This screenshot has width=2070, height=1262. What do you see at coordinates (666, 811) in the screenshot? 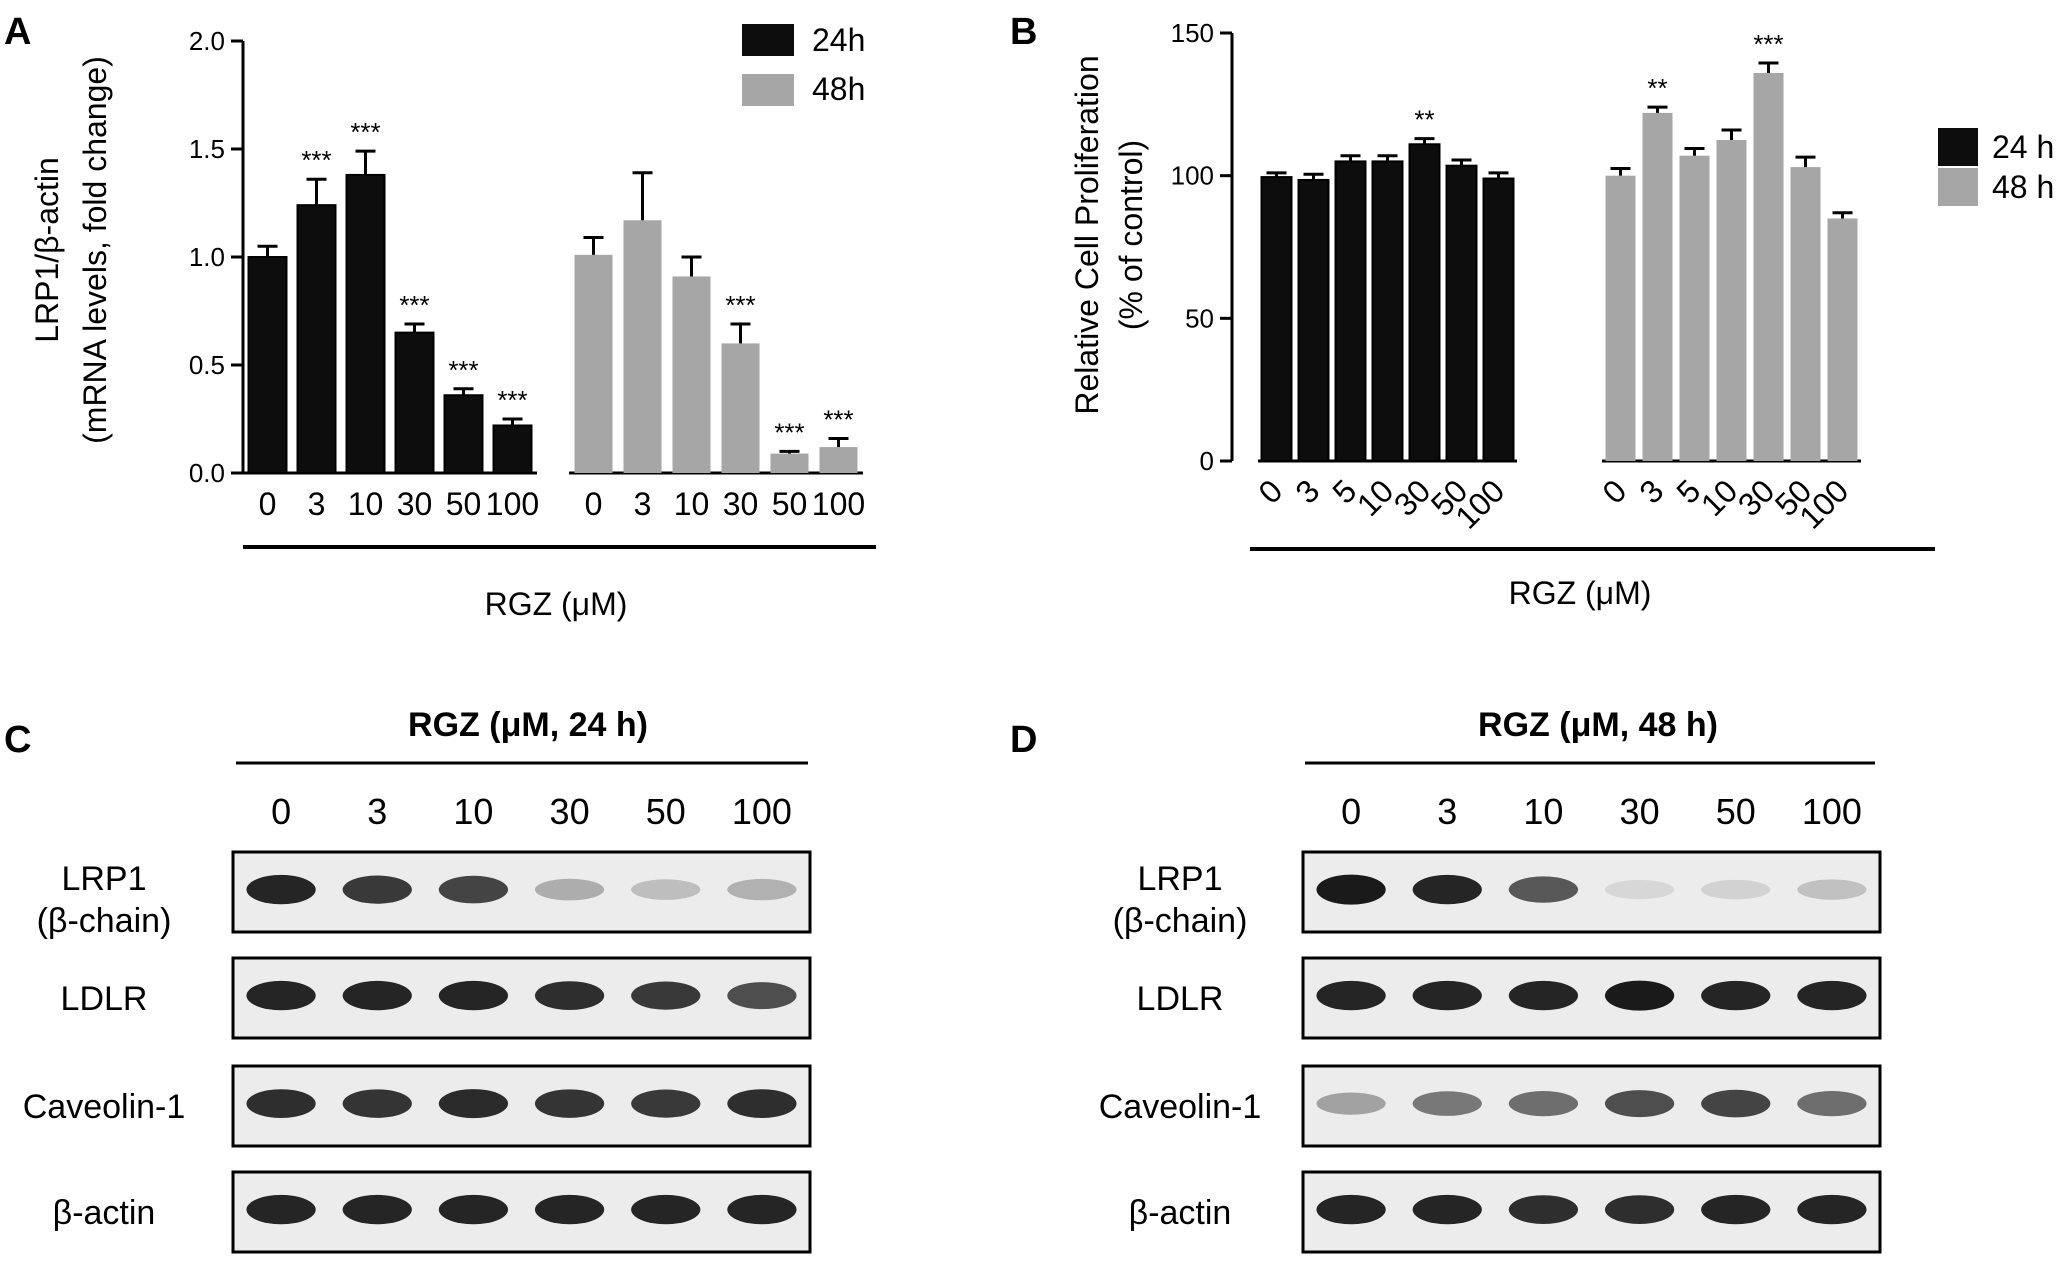
I see `blot-c-lane-label: 50` at bounding box center [666, 811].